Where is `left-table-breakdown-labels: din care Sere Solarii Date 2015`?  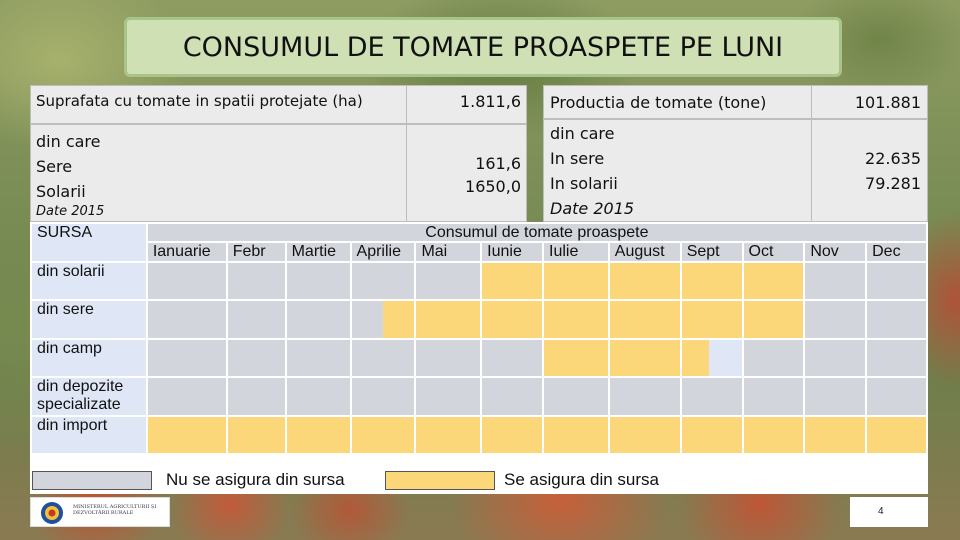 left-table-breakdown-labels: din care Sere Solarii Date 2015 is located at coordinates (218, 173).